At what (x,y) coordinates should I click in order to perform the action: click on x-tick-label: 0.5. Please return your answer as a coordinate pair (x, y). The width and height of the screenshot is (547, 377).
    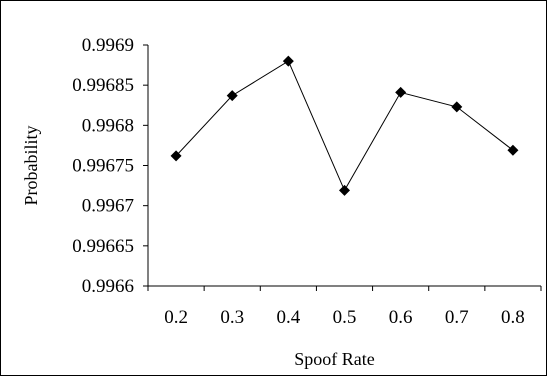
    Looking at the image, I should click on (345, 317).